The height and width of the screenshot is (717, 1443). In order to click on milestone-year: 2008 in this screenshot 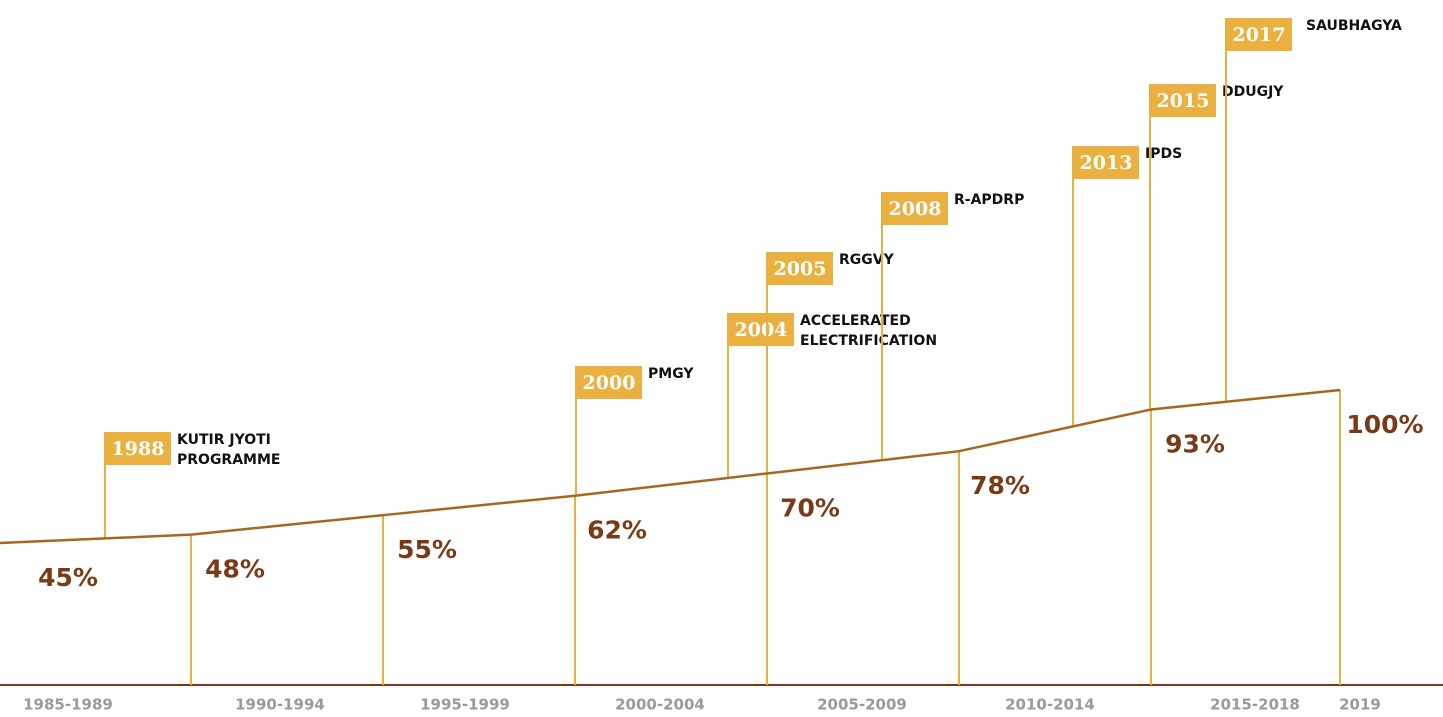, I will do `click(915, 209)`.